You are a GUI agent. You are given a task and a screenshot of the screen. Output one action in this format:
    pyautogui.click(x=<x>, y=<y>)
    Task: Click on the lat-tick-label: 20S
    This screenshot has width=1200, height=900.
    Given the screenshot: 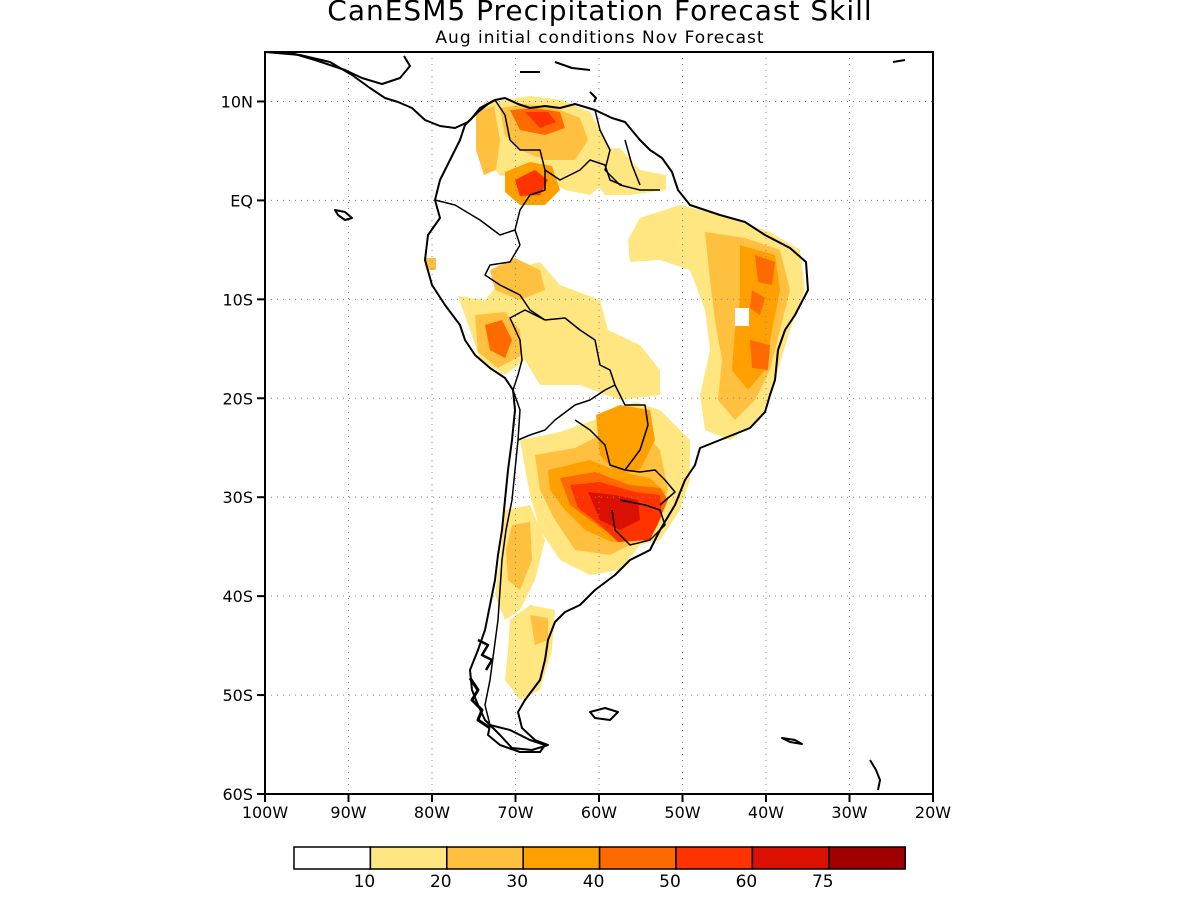 What is the action you would take?
    pyautogui.click(x=237, y=398)
    